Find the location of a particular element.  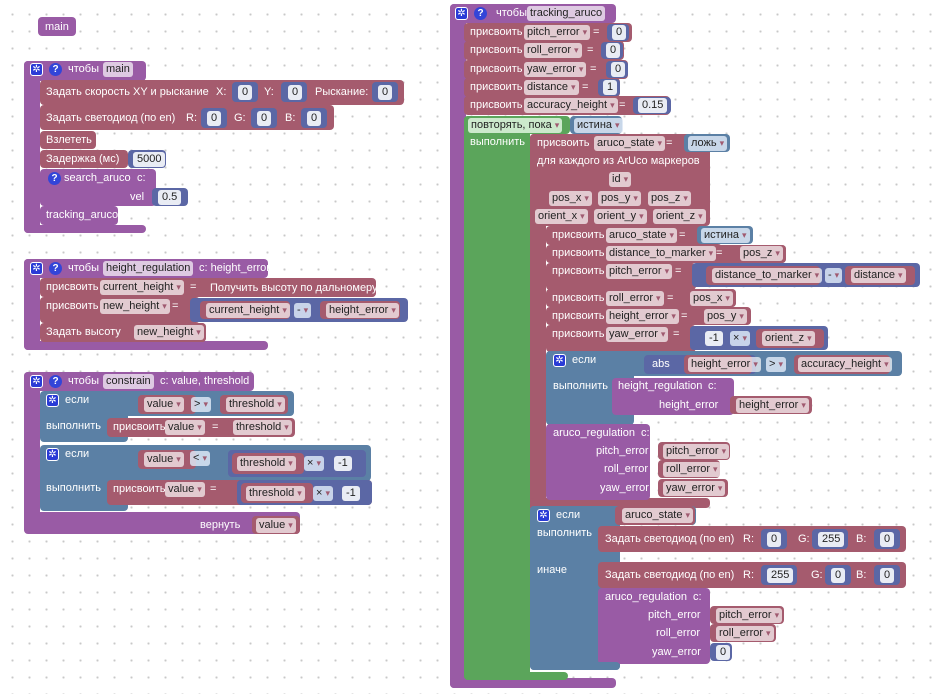

get-rangefinder-height-block is located at coordinates (288, 288).